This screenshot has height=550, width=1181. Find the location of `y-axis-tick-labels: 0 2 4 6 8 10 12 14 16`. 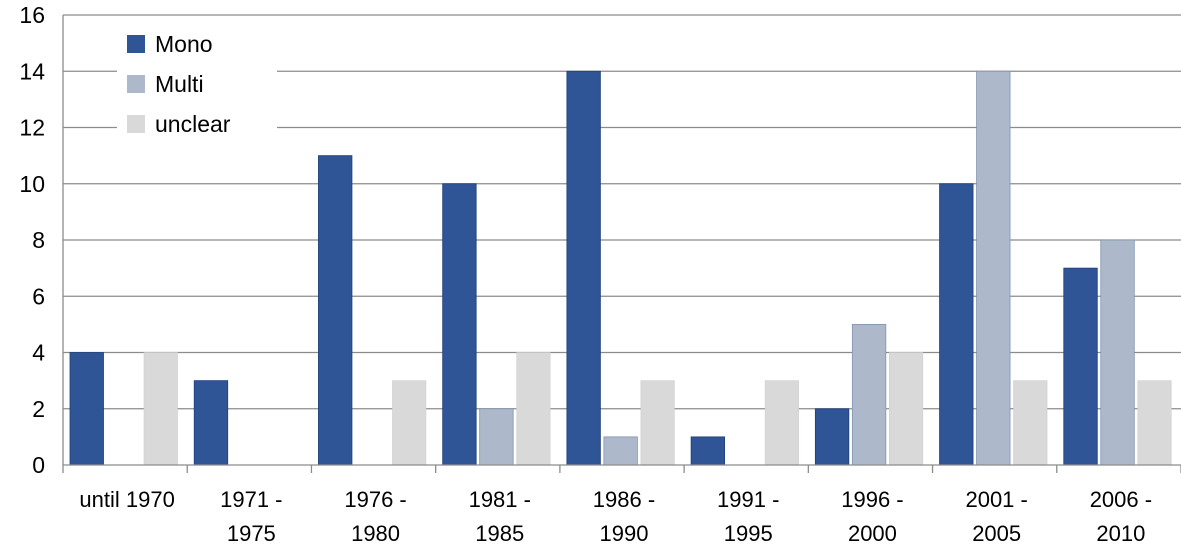

y-axis-tick-labels: 0 2 4 6 8 10 12 14 16 is located at coordinates (32, 240).